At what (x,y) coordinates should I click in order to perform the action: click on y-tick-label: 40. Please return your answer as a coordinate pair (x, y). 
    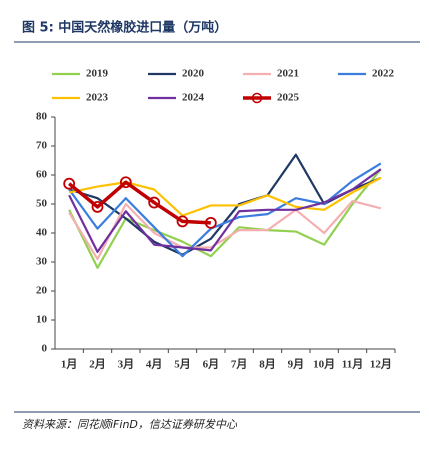
    Looking at the image, I should click on (42, 233).